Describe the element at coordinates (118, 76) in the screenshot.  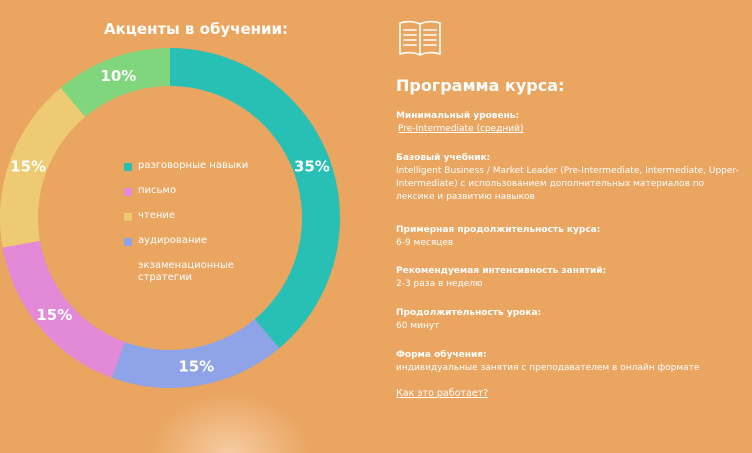
I see `slice-percent-label: 10%` at that location.